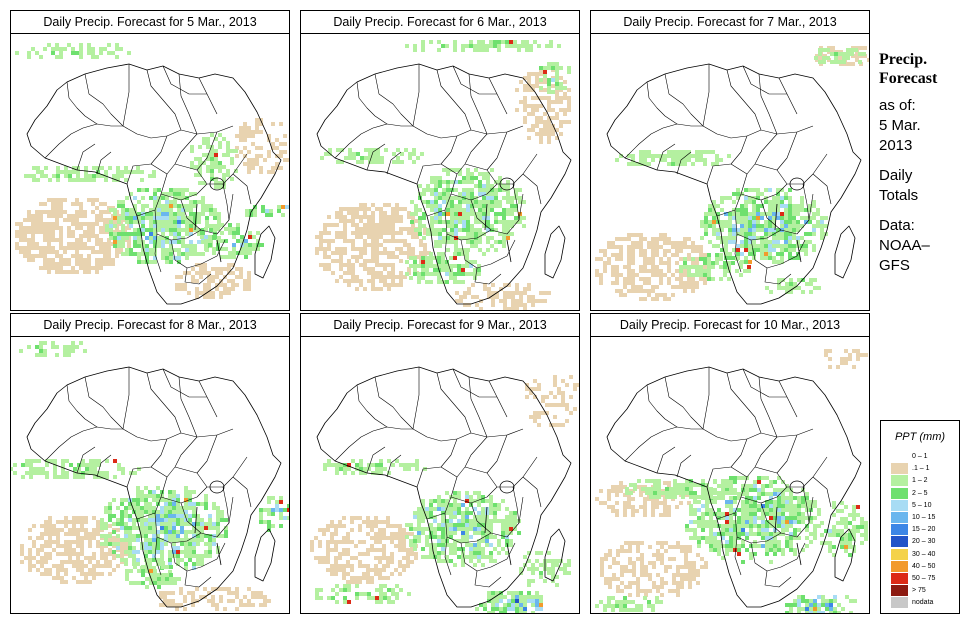 The height and width of the screenshot is (628, 965). What do you see at coordinates (897, 105) in the screenshot?
I see `asof-label: as of:` at bounding box center [897, 105].